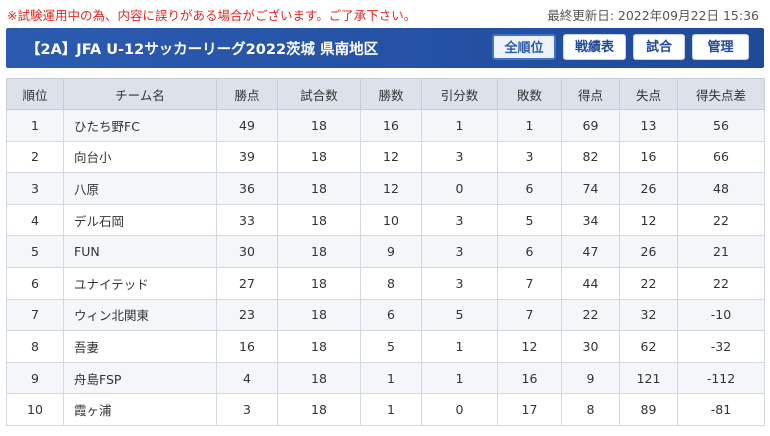  Describe the element at coordinates (590, 157) in the screenshot. I see `cell-goals-for: 82` at that location.